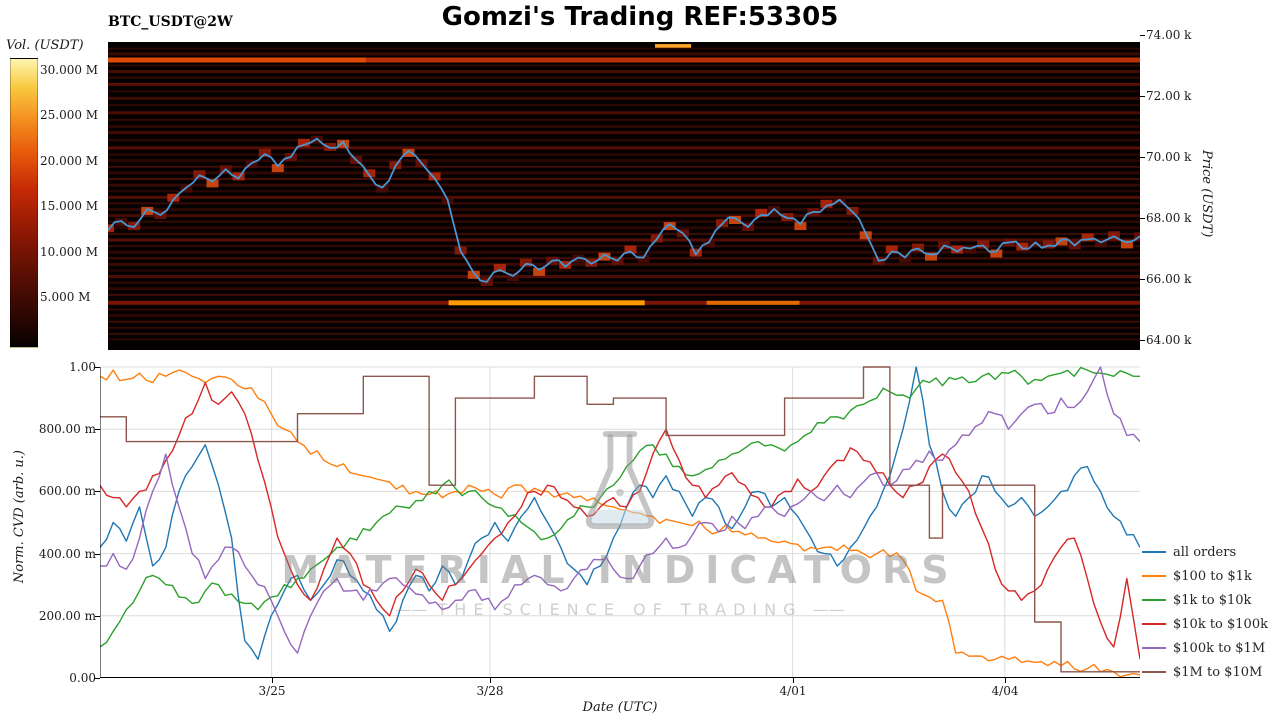 The height and width of the screenshot is (720, 1280). Describe the element at coordinates (65, 297) in the screenshot. I see `colorbar-tick: 5.000 M` at that location.